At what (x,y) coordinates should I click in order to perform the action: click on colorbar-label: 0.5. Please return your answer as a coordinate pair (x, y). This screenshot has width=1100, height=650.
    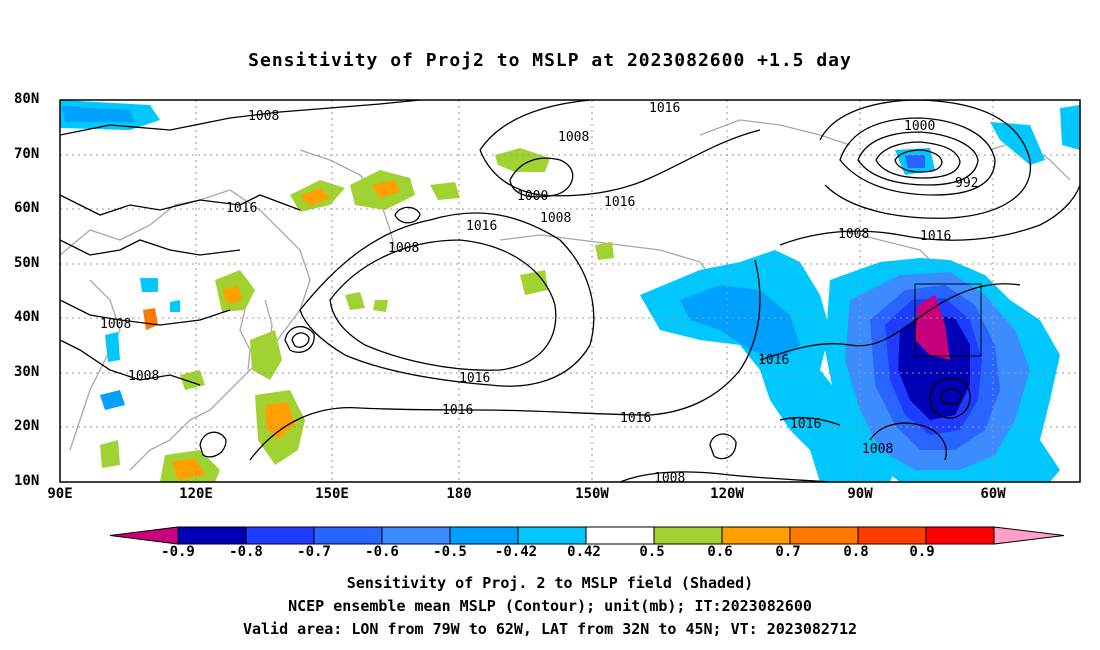
    Looking at the image, I should click on (652, 552).